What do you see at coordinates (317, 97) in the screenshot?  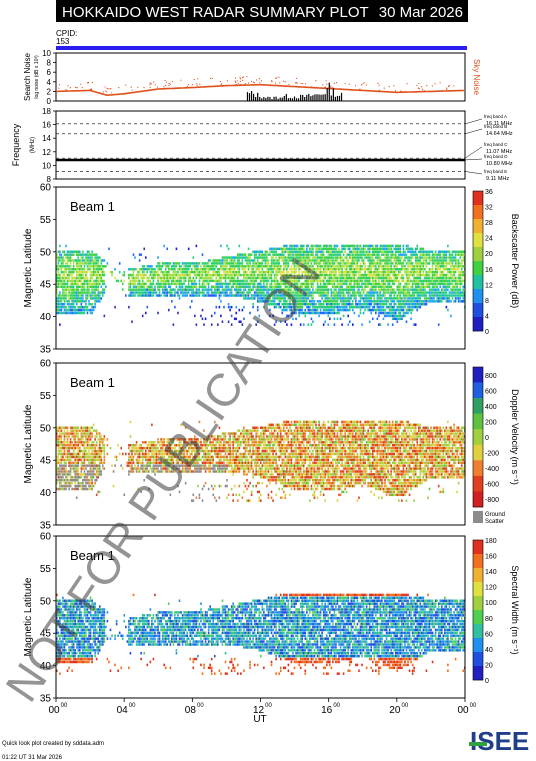 I see `search-noise-bar` at bounding box center [317, 97].